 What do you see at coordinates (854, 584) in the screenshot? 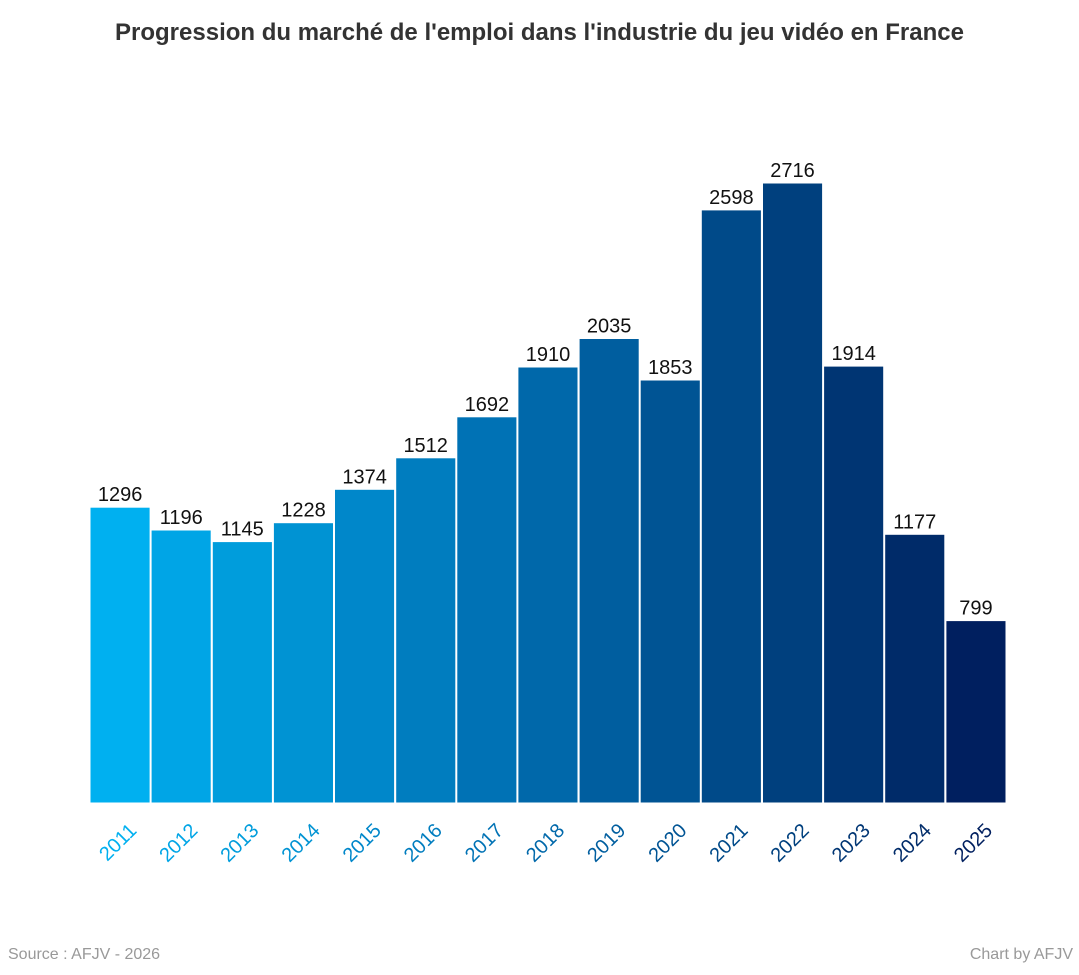
I see `bar-2023` at bounding box center [854, 584].